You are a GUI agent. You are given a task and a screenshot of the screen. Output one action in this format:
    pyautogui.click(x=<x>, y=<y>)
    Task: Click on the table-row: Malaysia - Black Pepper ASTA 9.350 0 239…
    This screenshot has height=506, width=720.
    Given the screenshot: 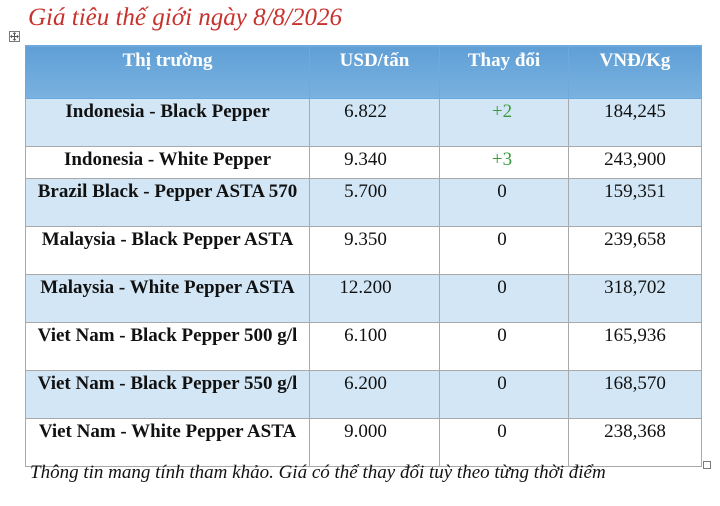 What is the action you would take?
    pyautogui.click(x=363, y=250)
    